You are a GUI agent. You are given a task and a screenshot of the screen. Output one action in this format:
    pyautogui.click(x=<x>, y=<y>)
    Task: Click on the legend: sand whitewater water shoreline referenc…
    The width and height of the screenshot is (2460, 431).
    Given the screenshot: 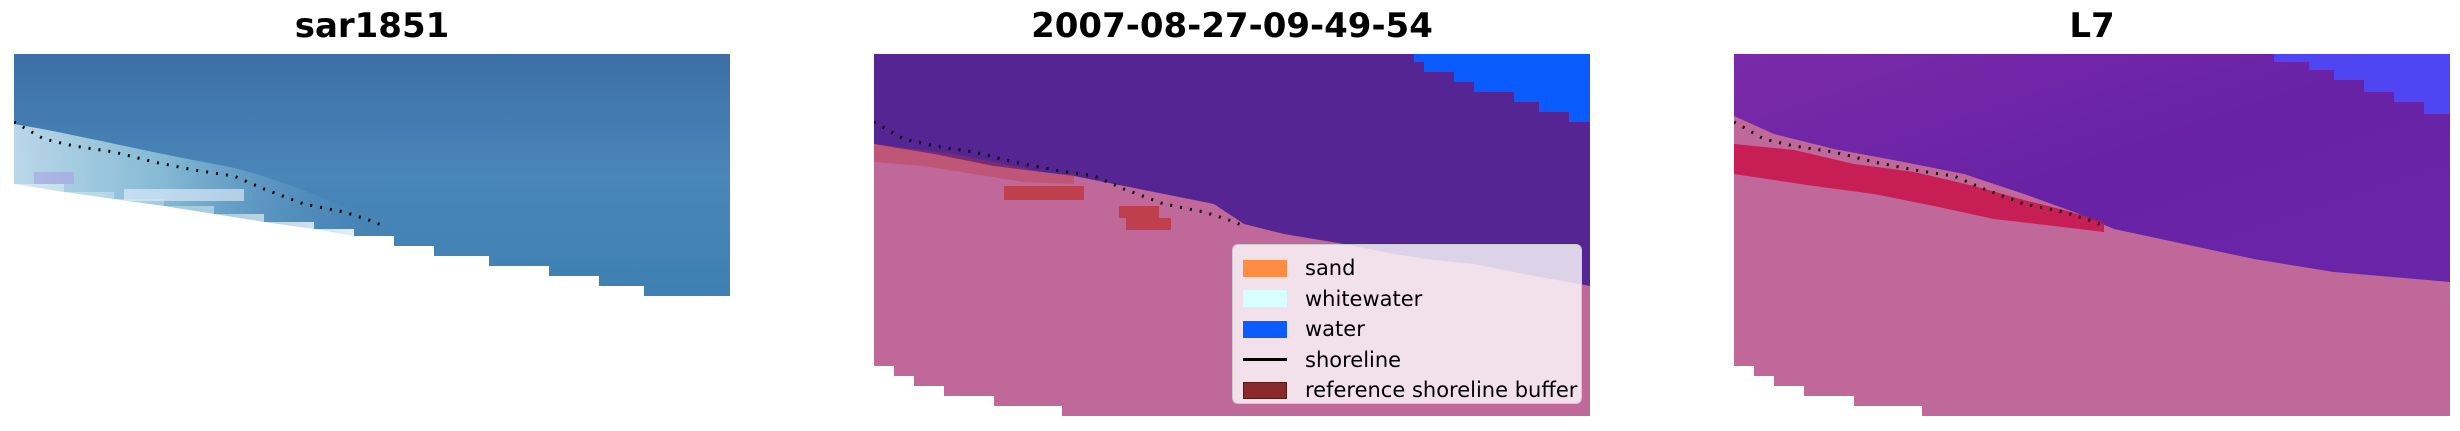 What is the action you would take?
    pyautogui.click(x=1407, y=324)
    